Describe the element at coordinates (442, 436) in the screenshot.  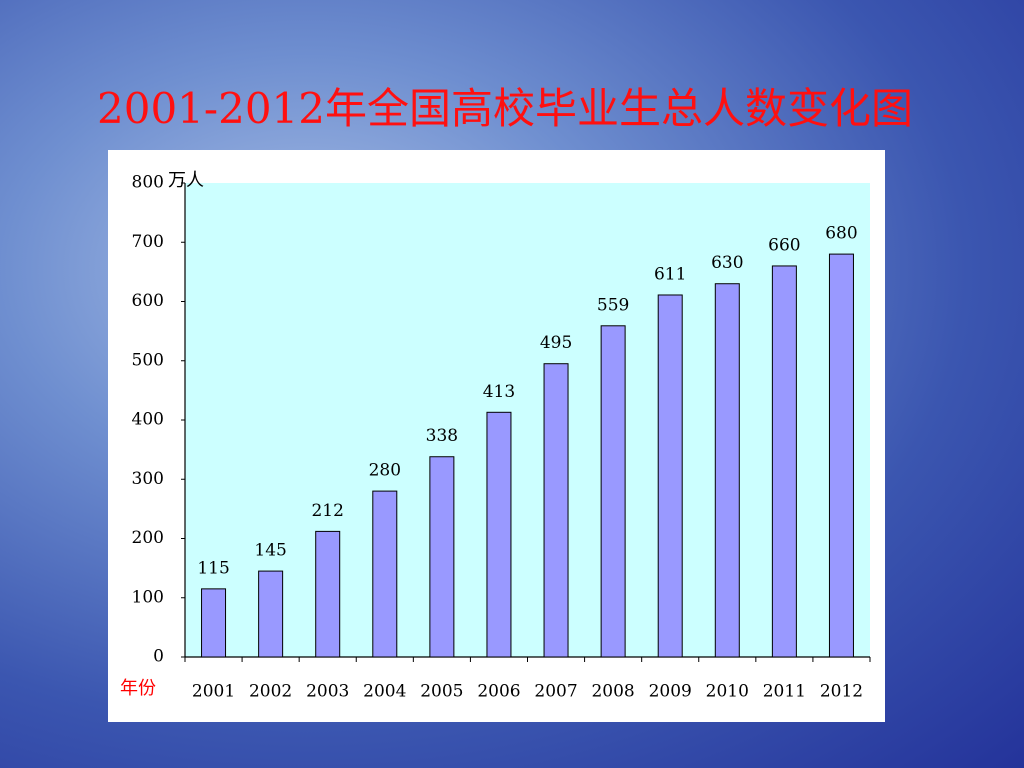
I see `data-label: 338` at that location.